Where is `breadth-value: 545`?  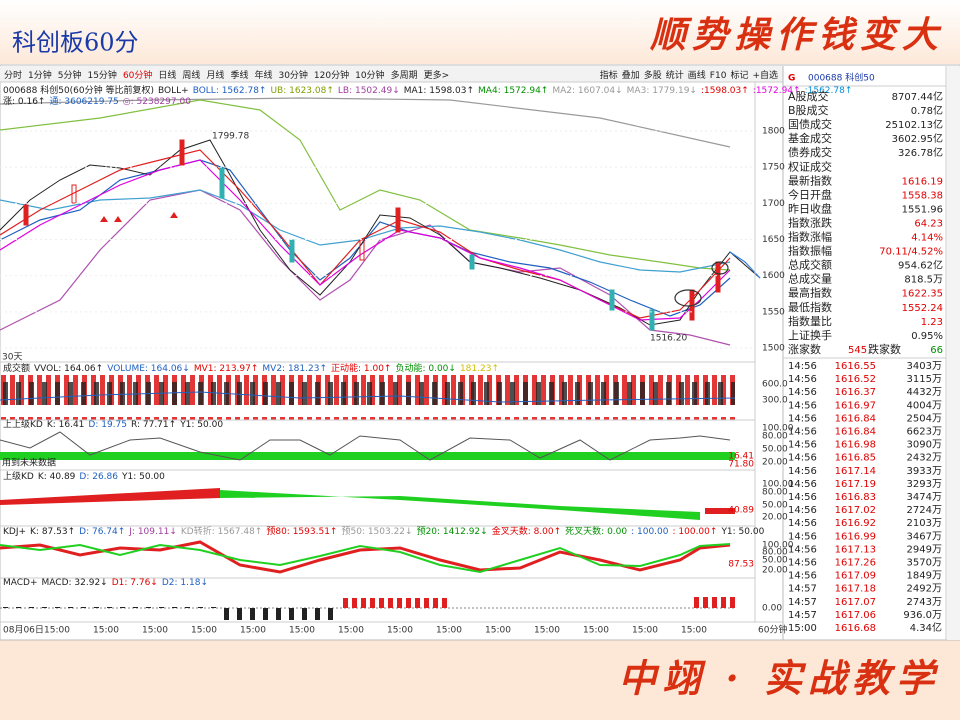 breadth-value: 545 is located at coordinates (857, 350).